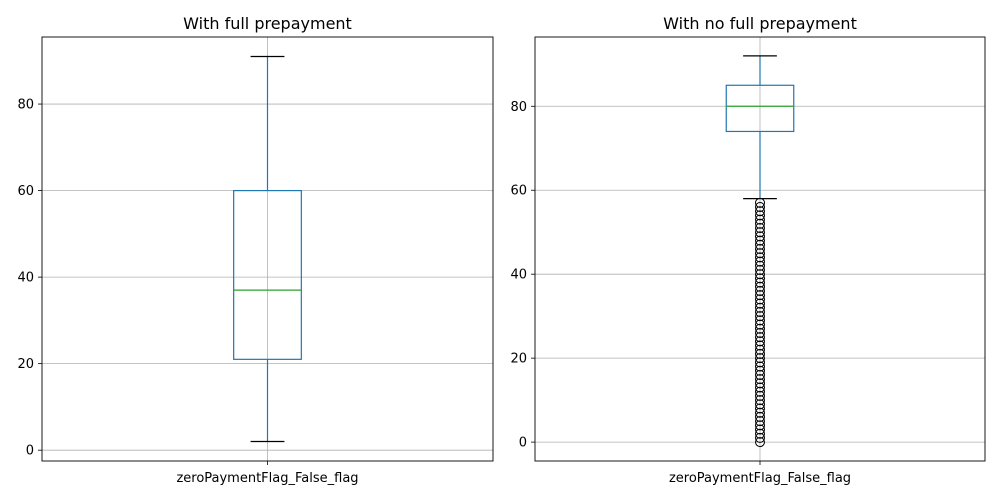  Describe the element at coordinates (760, 23) in the screenshot. I see `chart-title: With no full prepayment` at that location.